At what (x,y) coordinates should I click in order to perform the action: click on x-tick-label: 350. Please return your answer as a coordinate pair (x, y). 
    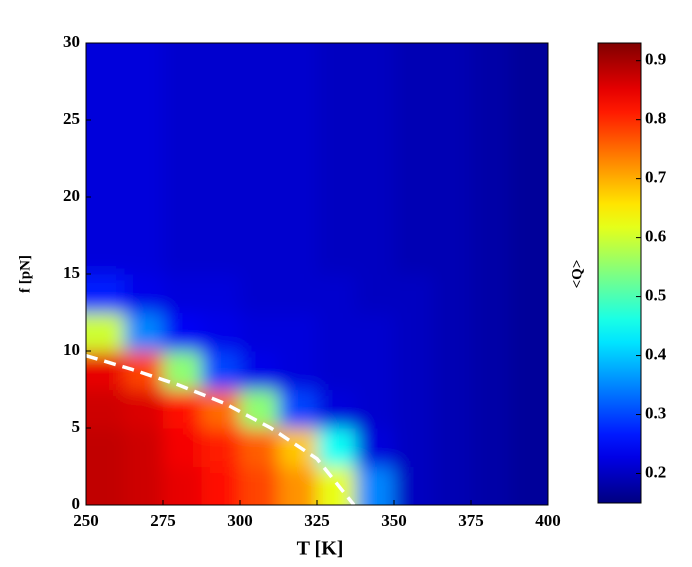
    Looking at the image, I should click on (394, 520).